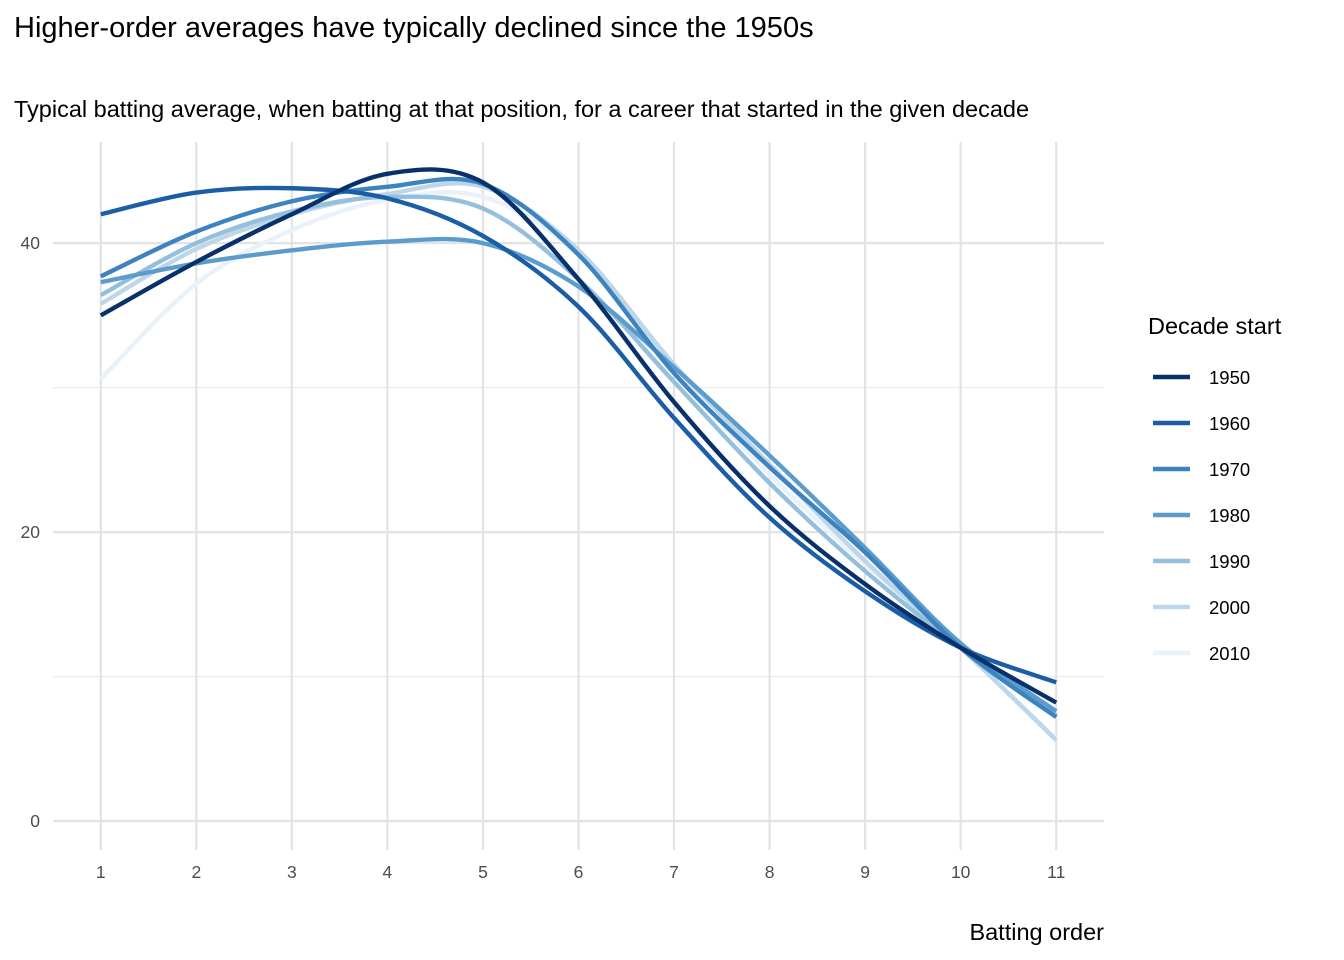 This screenshot has height=960, width=1344. Describe the element at coordinates (1229, 423) in the screenshot. I see `legend-label-1960: 1960` at that location.